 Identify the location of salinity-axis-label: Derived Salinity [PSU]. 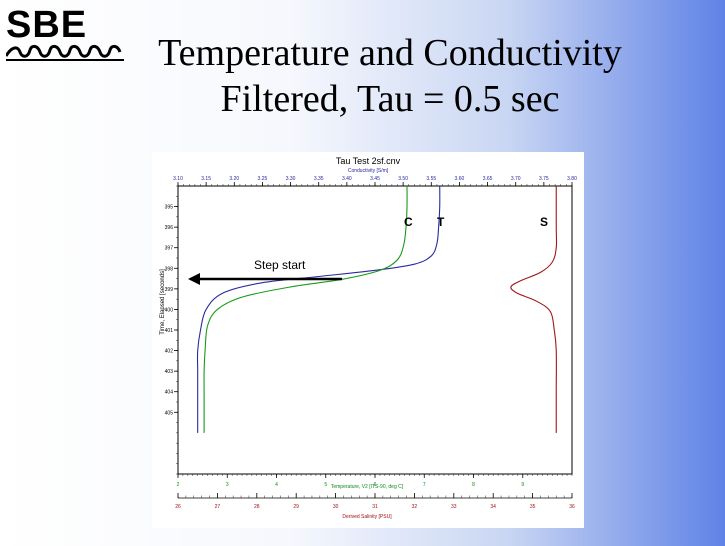
(367, 517).